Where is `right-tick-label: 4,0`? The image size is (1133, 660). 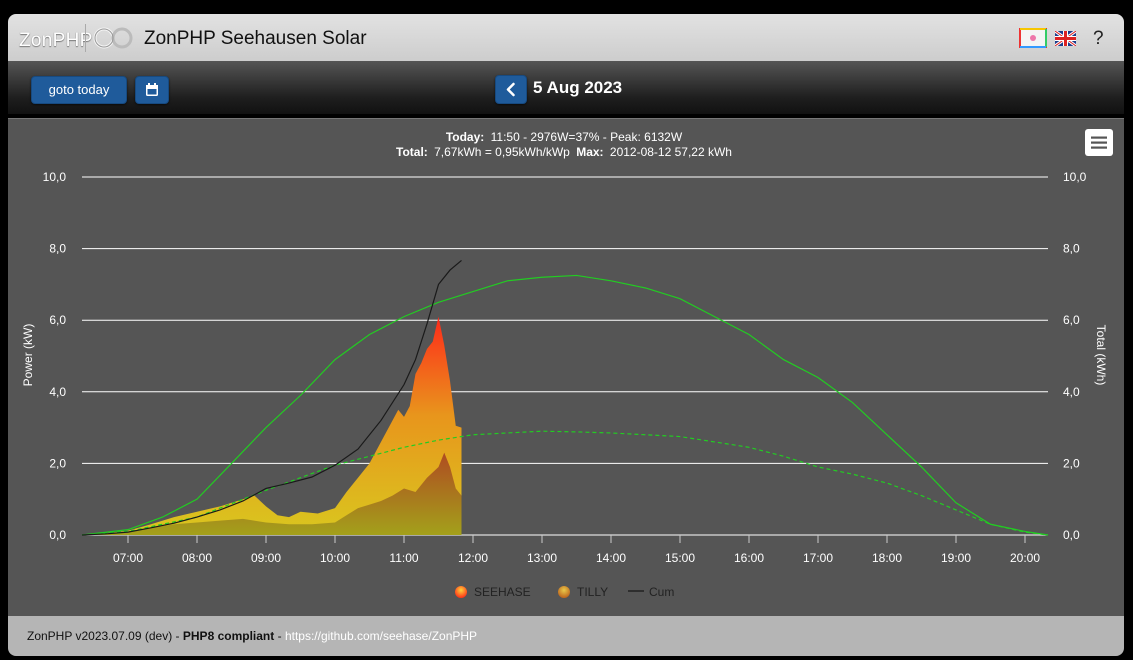
right-tick-label: 4,0 is located at coordinates (1071, 392).